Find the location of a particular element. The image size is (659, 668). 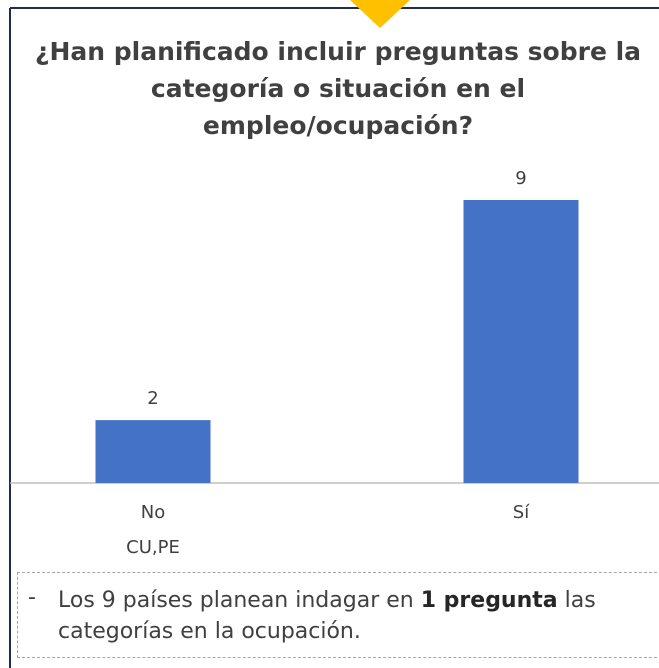

value-label: 9 is located at coordinates (520, 178).